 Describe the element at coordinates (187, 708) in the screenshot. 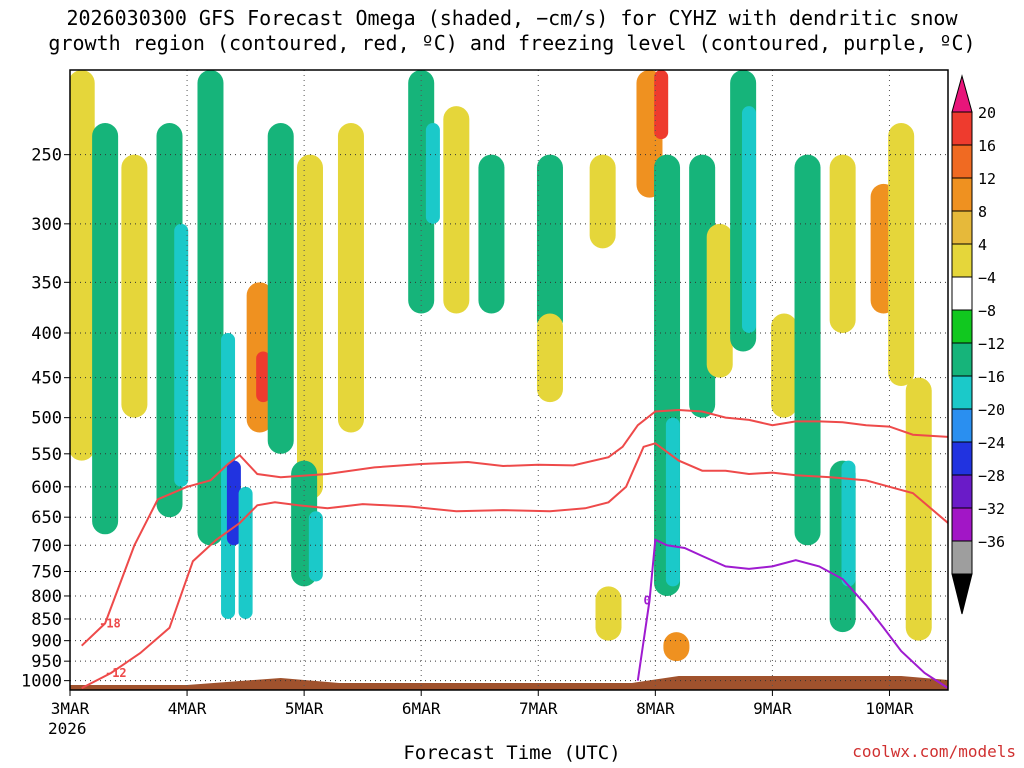

I see `x-tick-label-4MAR: 4MAR` at that location.